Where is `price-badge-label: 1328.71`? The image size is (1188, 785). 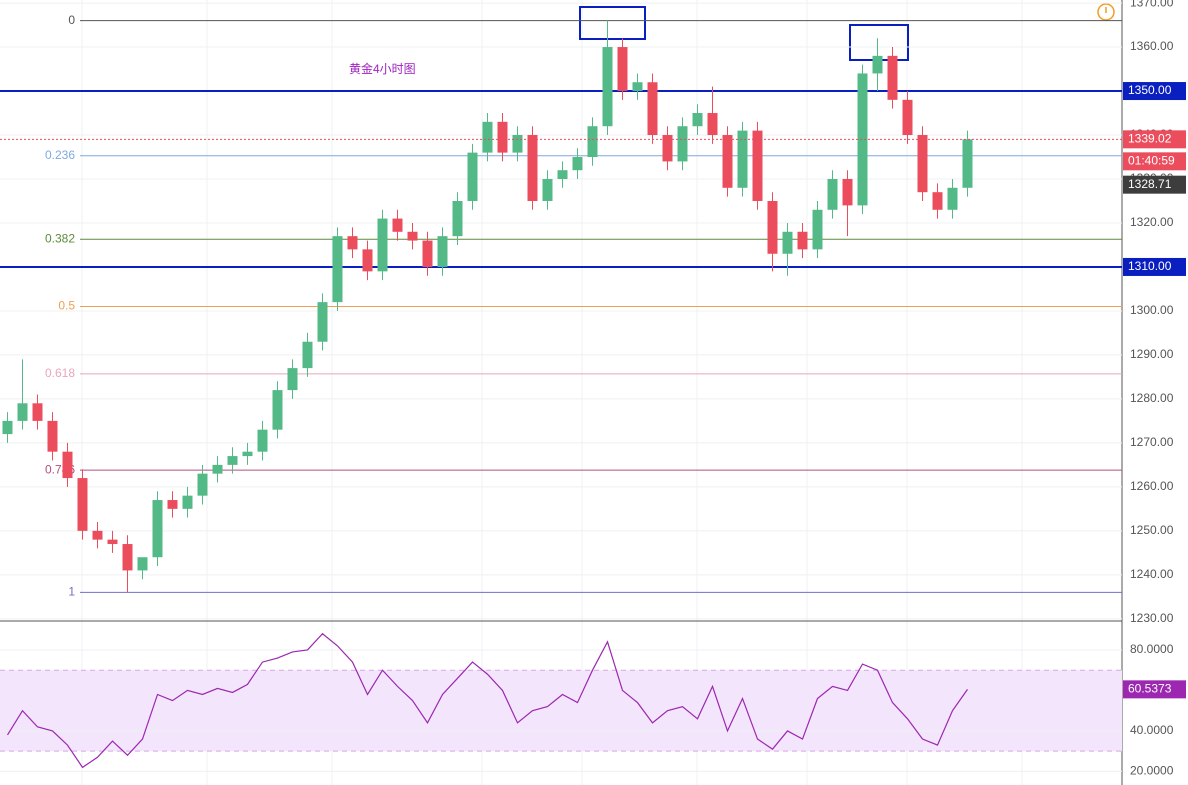
price-badge-label: 1328.71 is located at coordinates (1150, 184).